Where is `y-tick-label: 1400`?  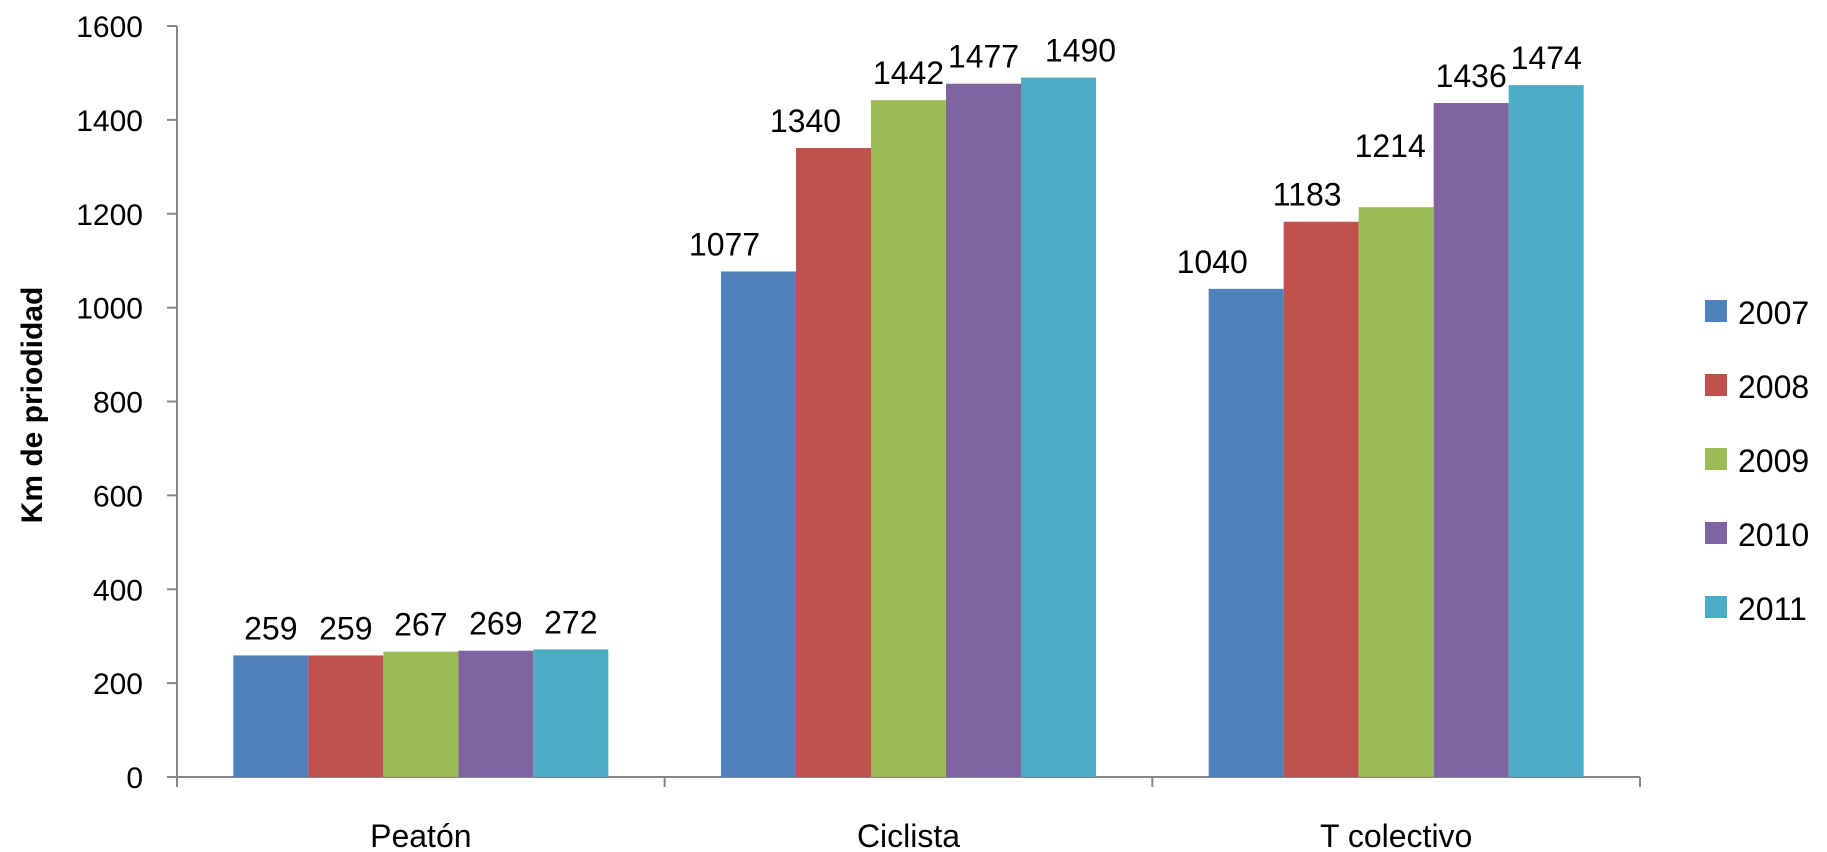
y-tick-label: 1400 is located at coordinates (109, 121).